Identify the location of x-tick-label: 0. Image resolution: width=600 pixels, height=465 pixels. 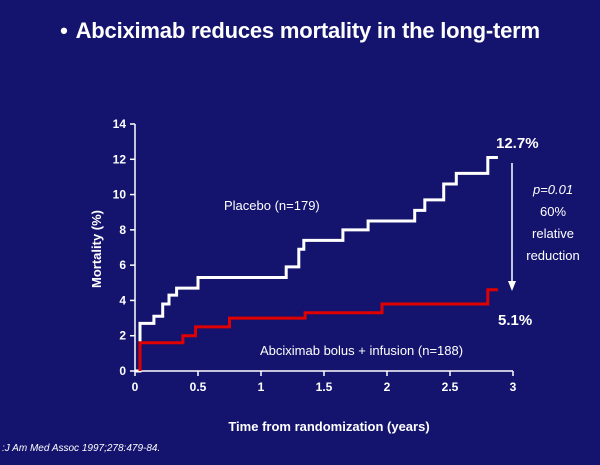
(135, 387).